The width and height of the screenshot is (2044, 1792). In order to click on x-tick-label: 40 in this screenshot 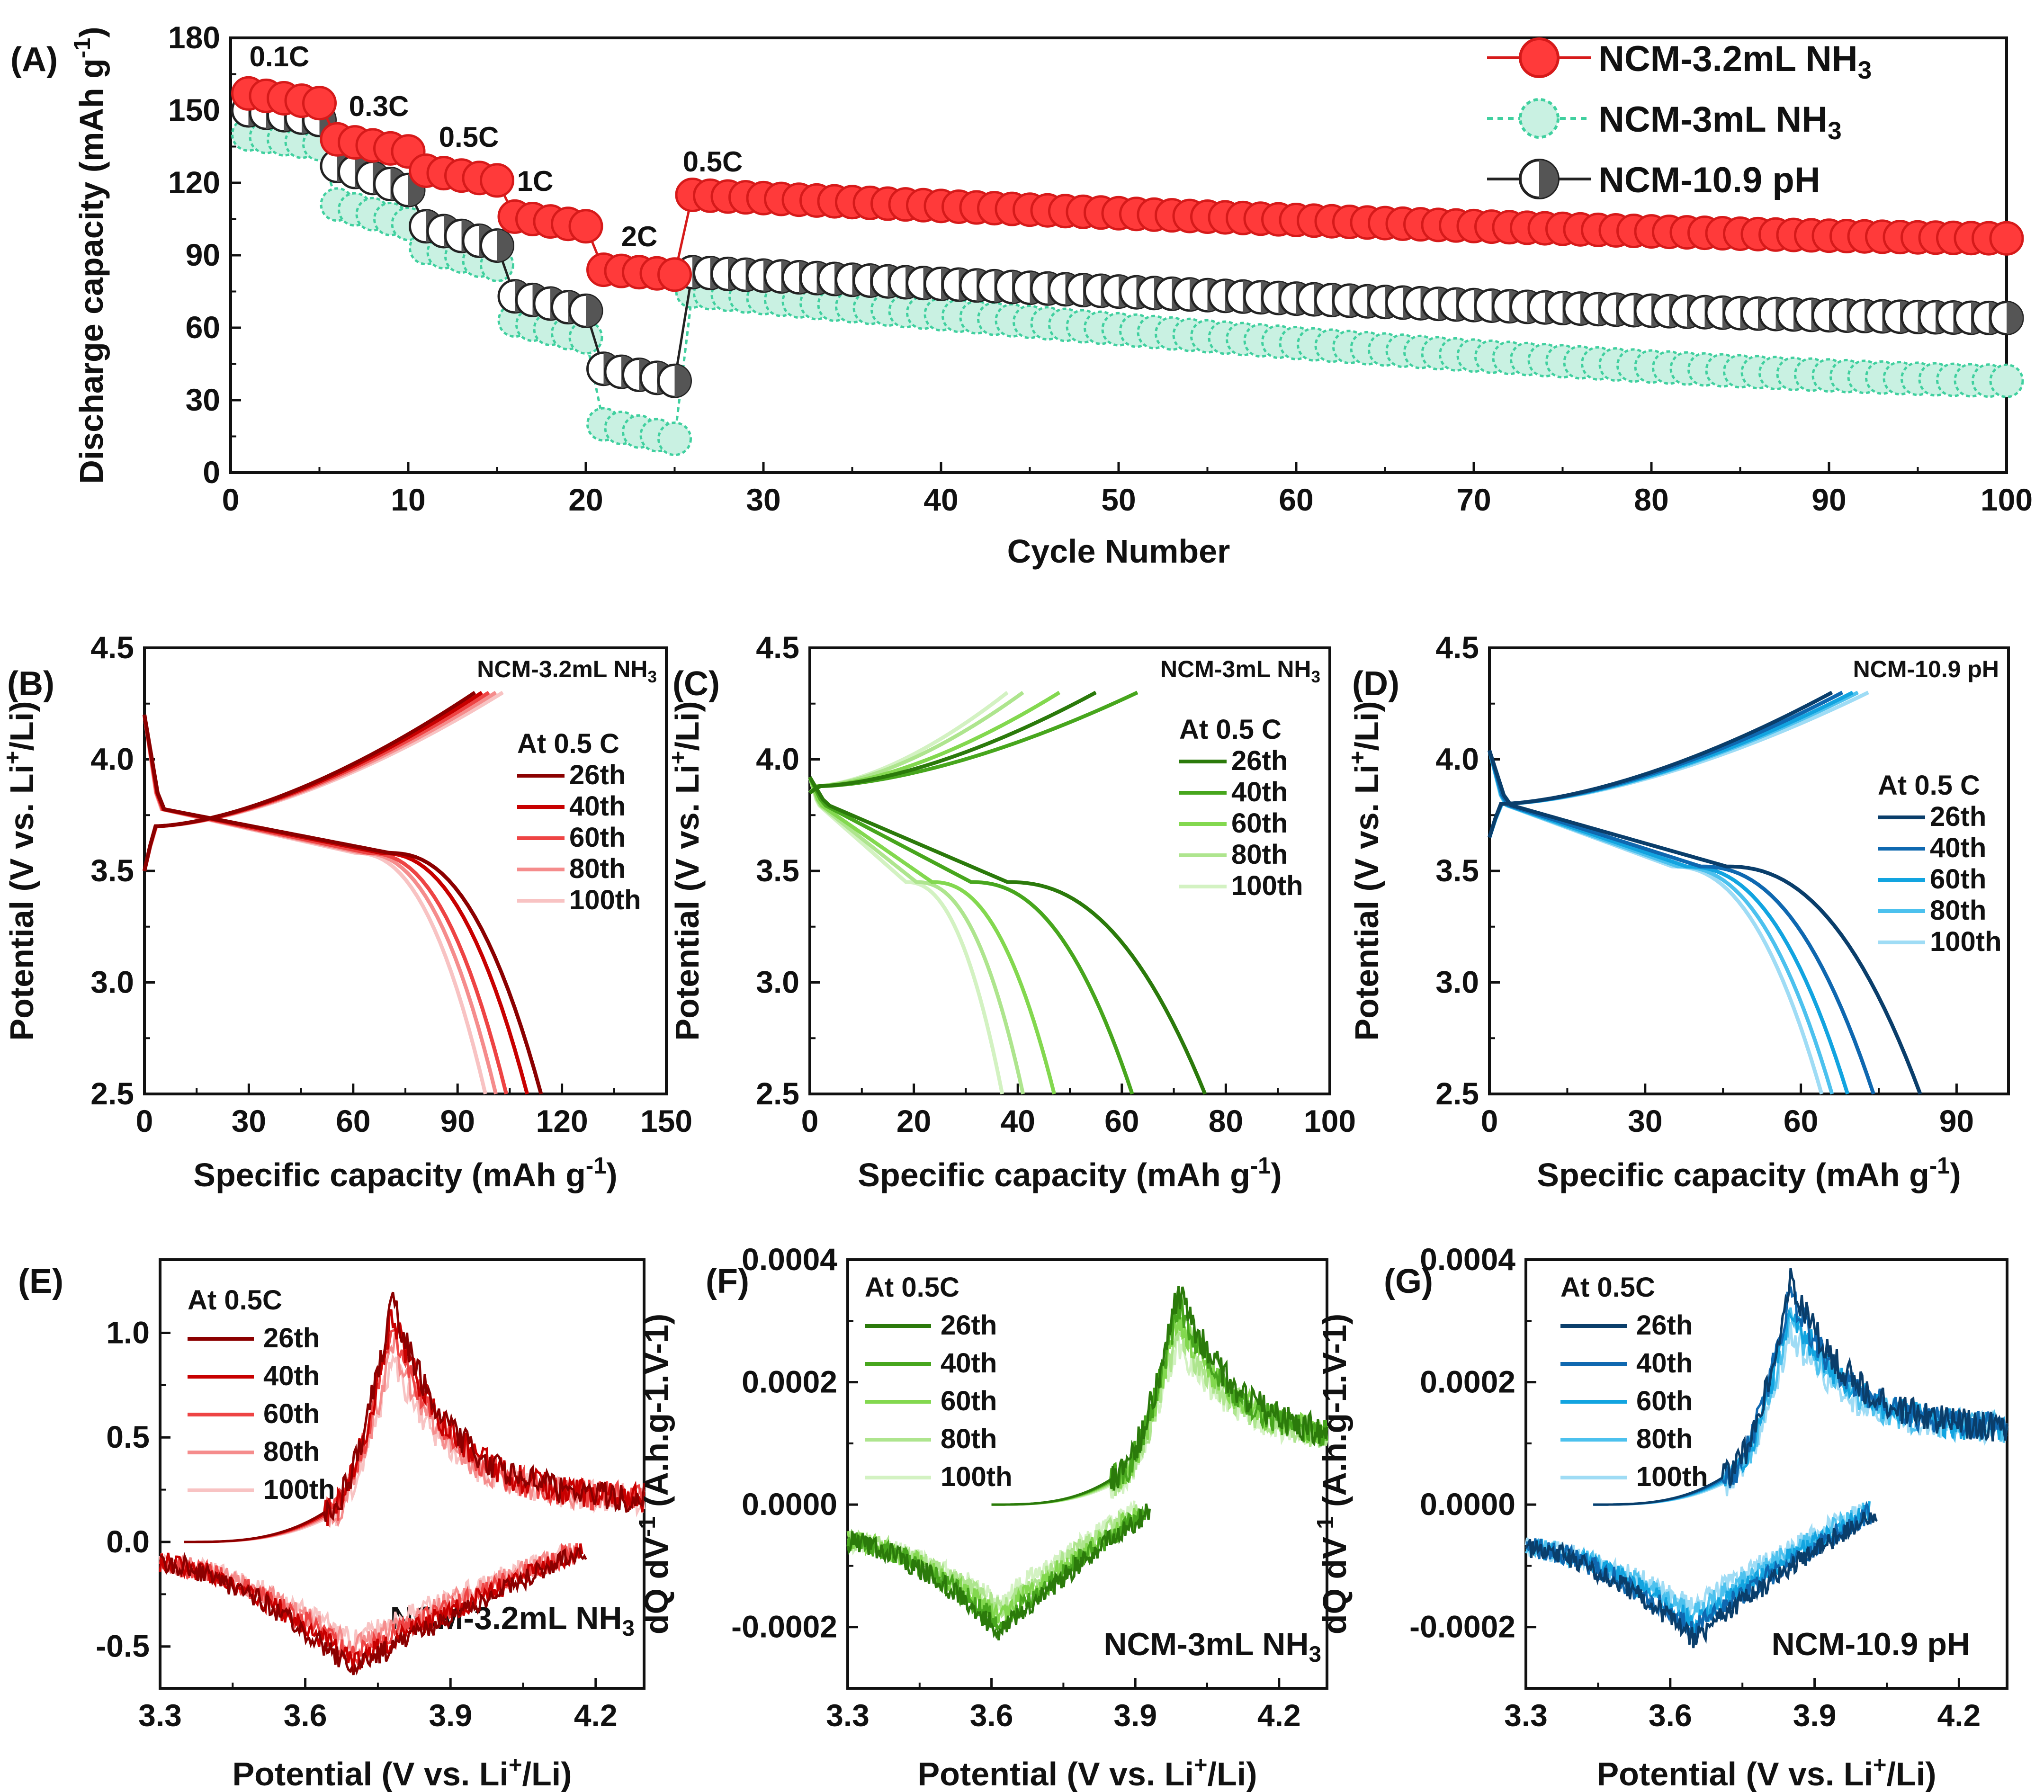, I will do `click(1017, 1120)`.